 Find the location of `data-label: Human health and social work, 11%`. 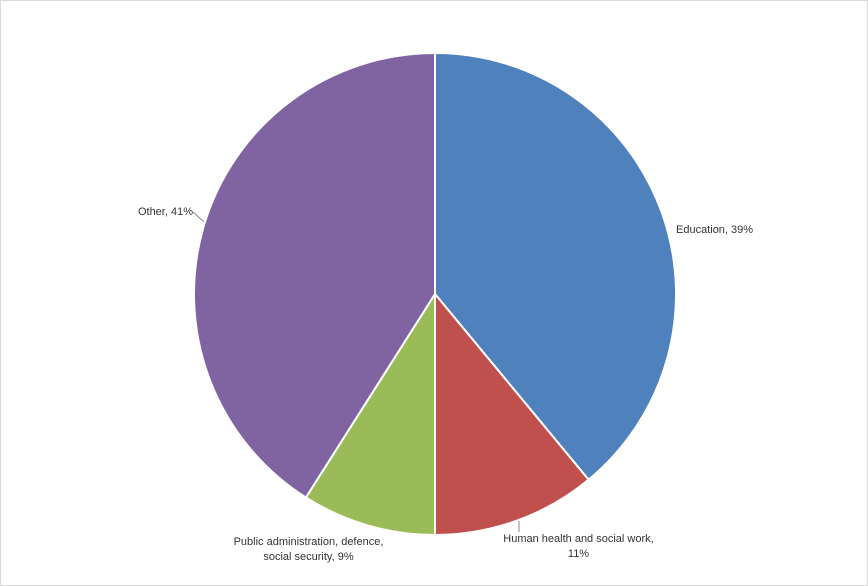

data-label: Human health and social work, 11% is located at coordinates (578, 546).